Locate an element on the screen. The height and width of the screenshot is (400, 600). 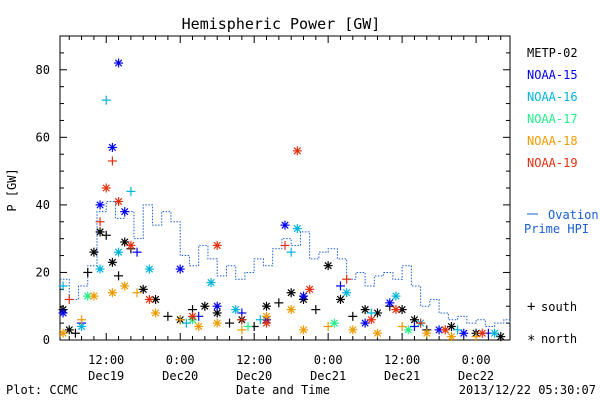
x-tick-label-date: Dec20 is located at coordinates (180, 376).